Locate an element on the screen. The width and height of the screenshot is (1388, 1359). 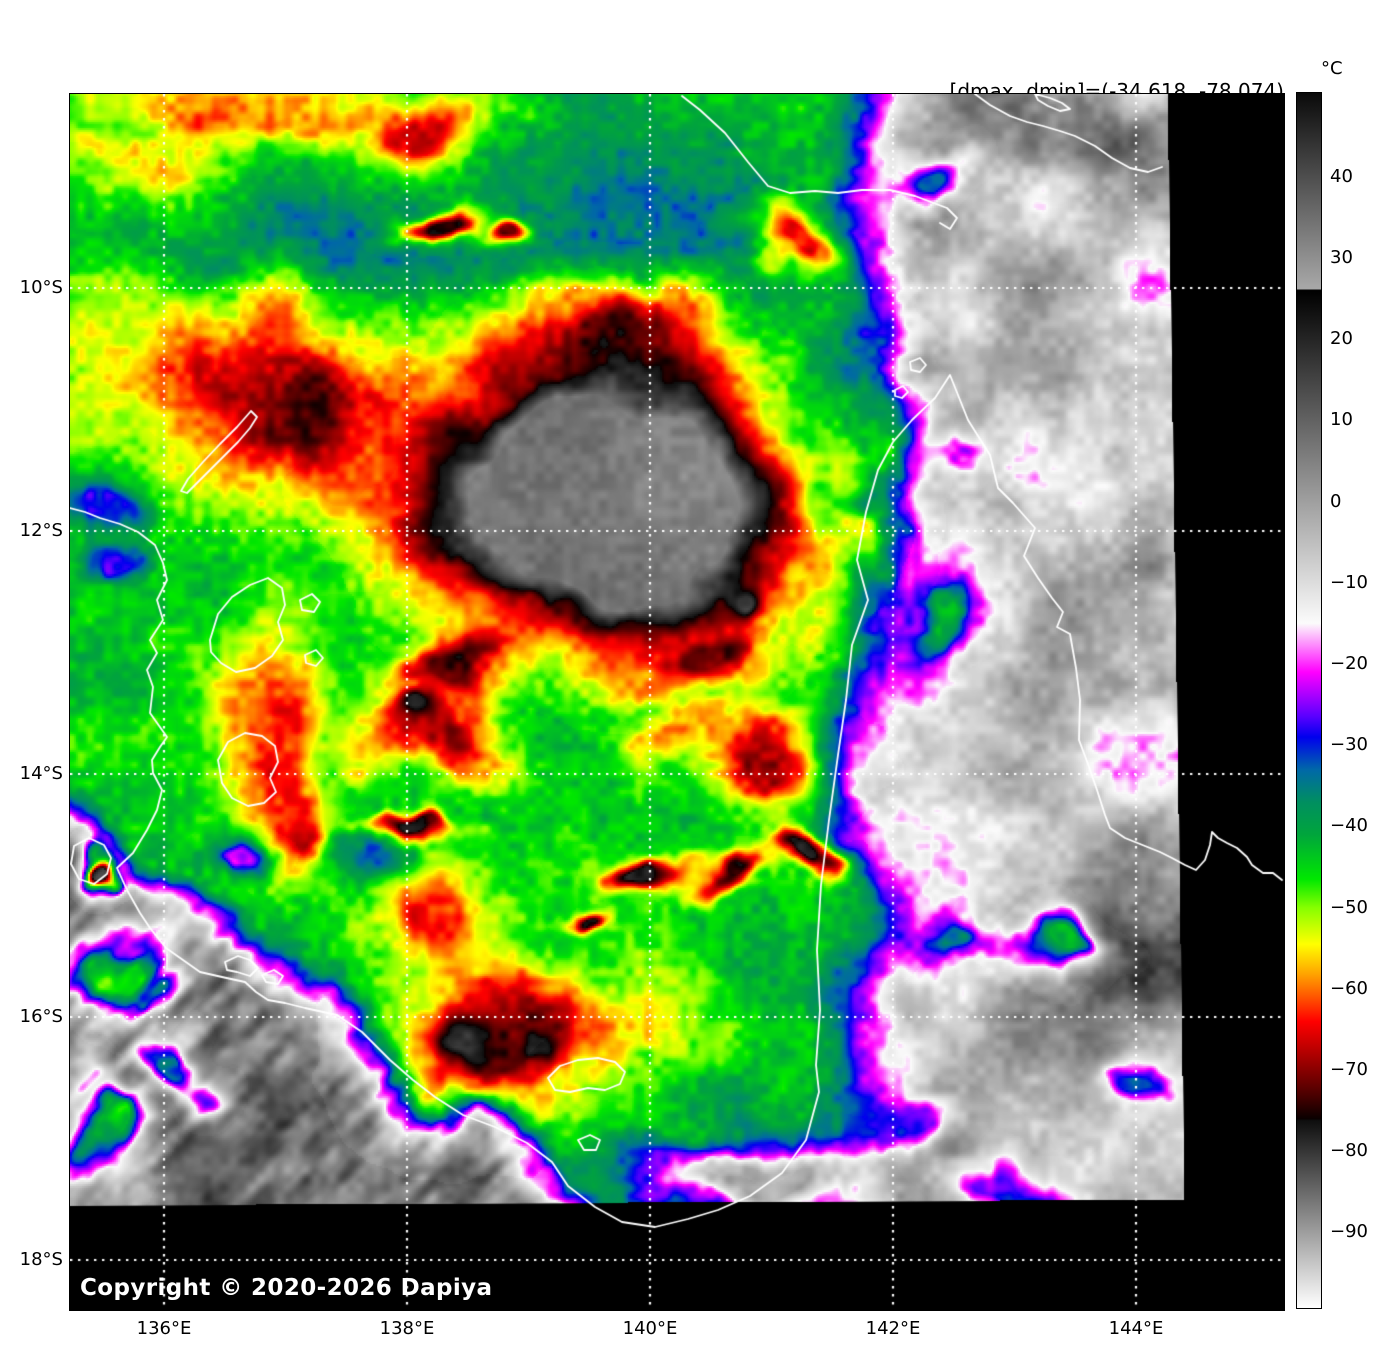
colorbar-tick-label: −80 is located at coordinates (1349, 1151).